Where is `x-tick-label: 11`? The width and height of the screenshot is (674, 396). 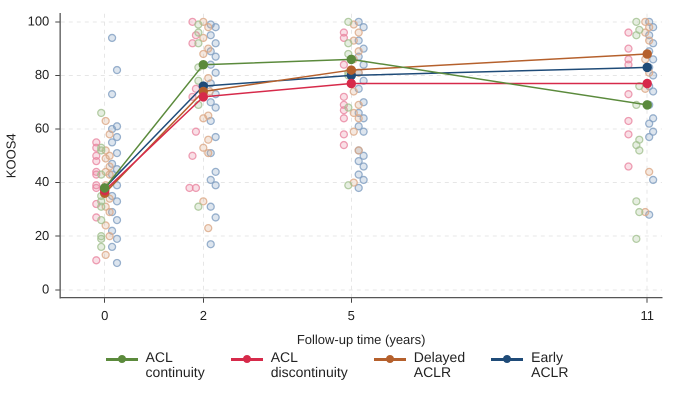
x-tick-label: 11 is located at coordinates (647, 316).